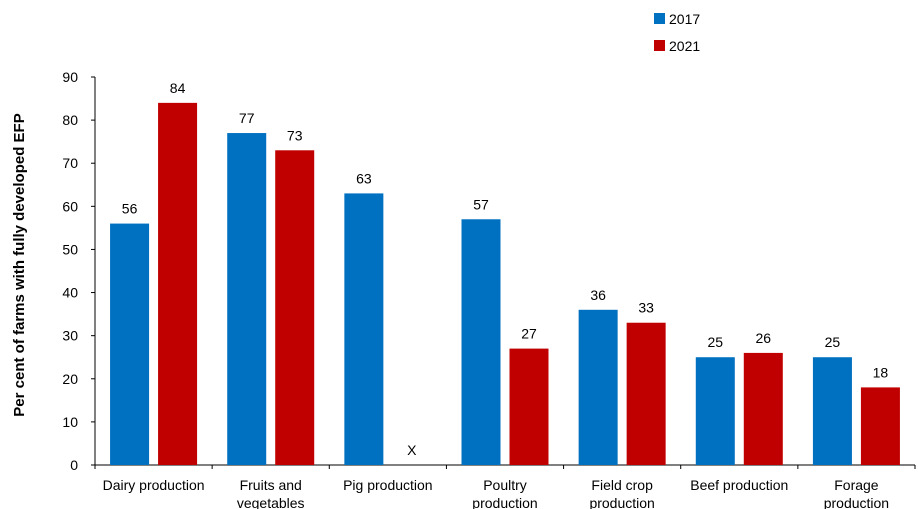  What do you see at coordinates (70, 249) in the screenshot?
I see `y-tick-label: 50` at bounding box center [70, 249].